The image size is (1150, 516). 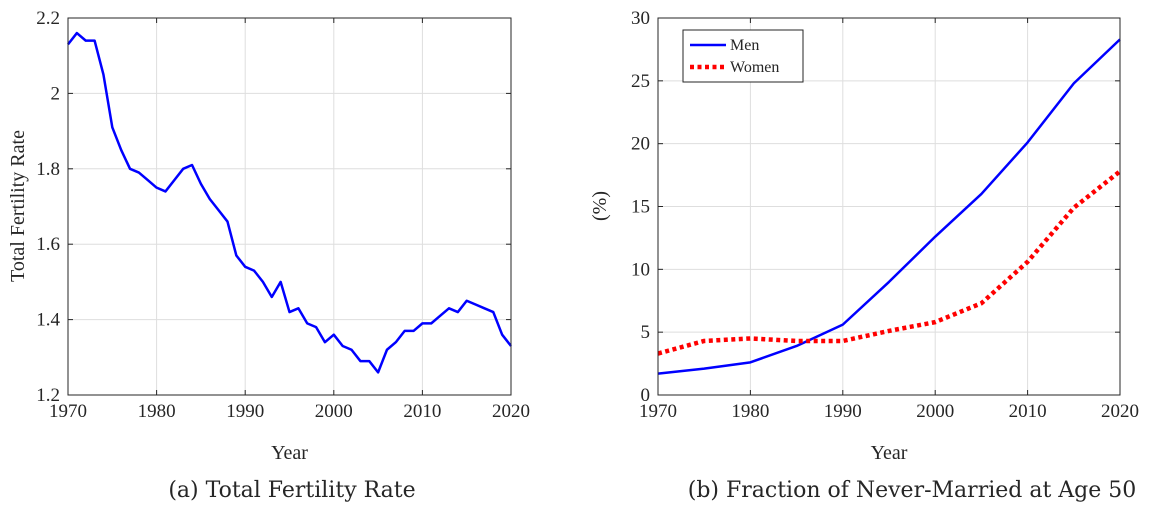 I want to click on y-tick-label: 2.2, so click(x=48, y=18).